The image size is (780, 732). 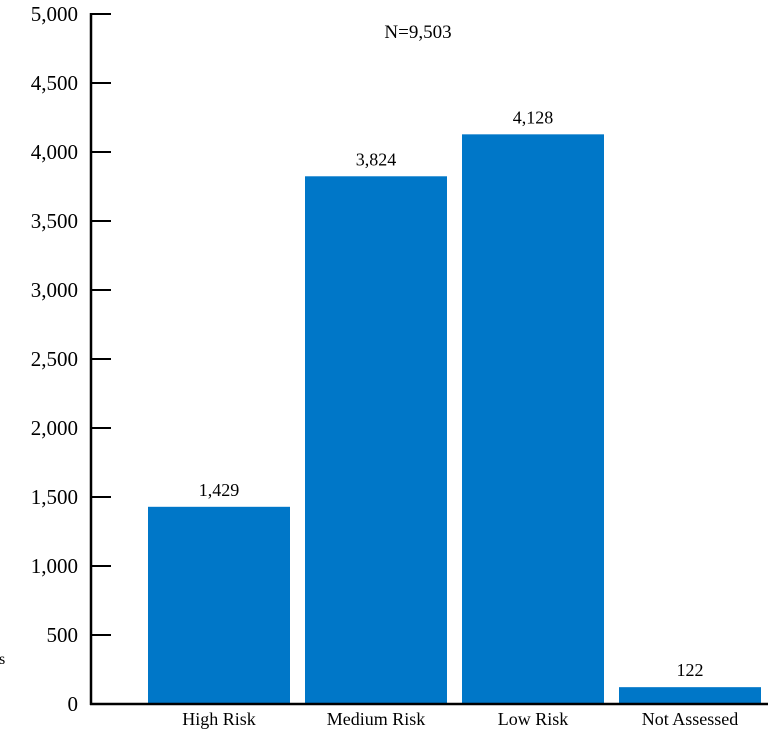 I want to click on y-tick-label: 3,500, so click(x=54, y=221).